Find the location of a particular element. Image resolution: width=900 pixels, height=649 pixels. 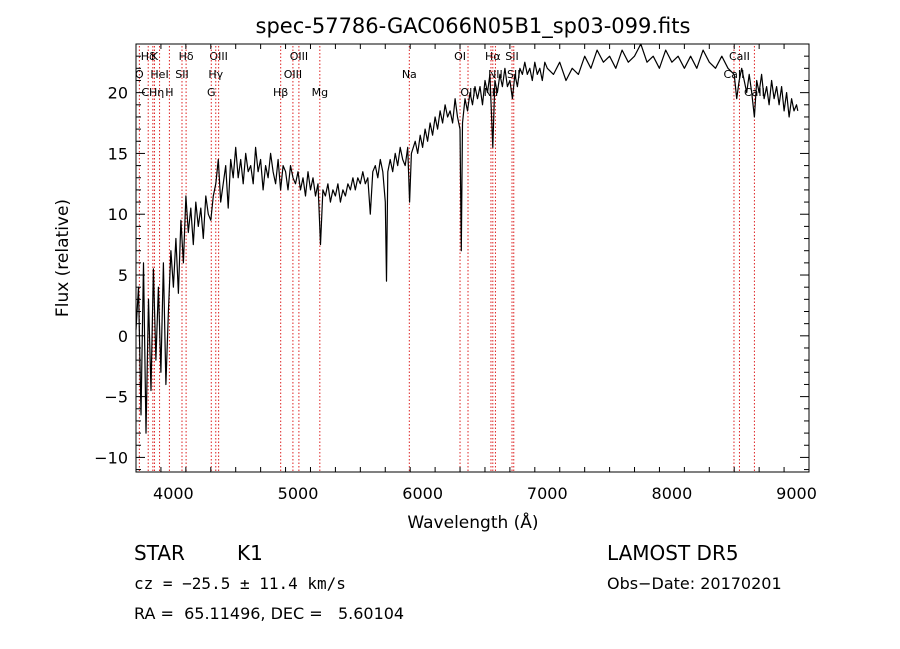

spectral-line-label: HeI is located at coordinates (159, 74).